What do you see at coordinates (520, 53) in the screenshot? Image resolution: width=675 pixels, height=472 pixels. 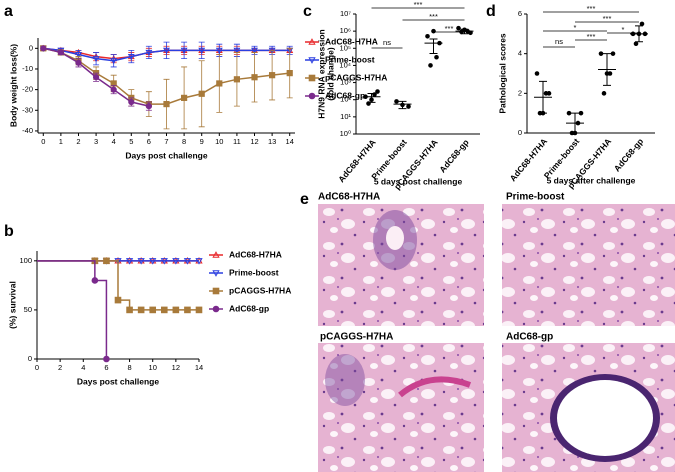 I see `y-tick-label: 4` at bounding box center [520, 53].